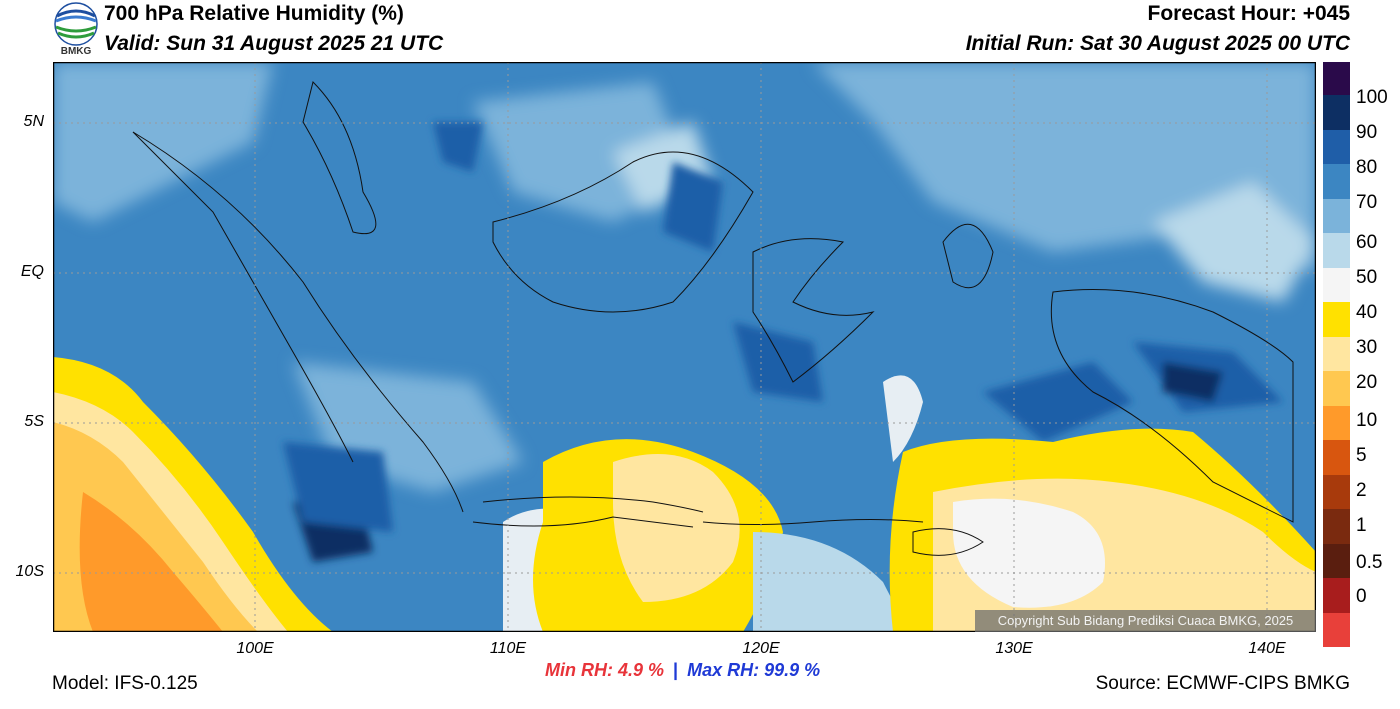 This screenshot has height=709, width=1400. I want to click on lat-tick-10s: 10S, so click(29, 571).